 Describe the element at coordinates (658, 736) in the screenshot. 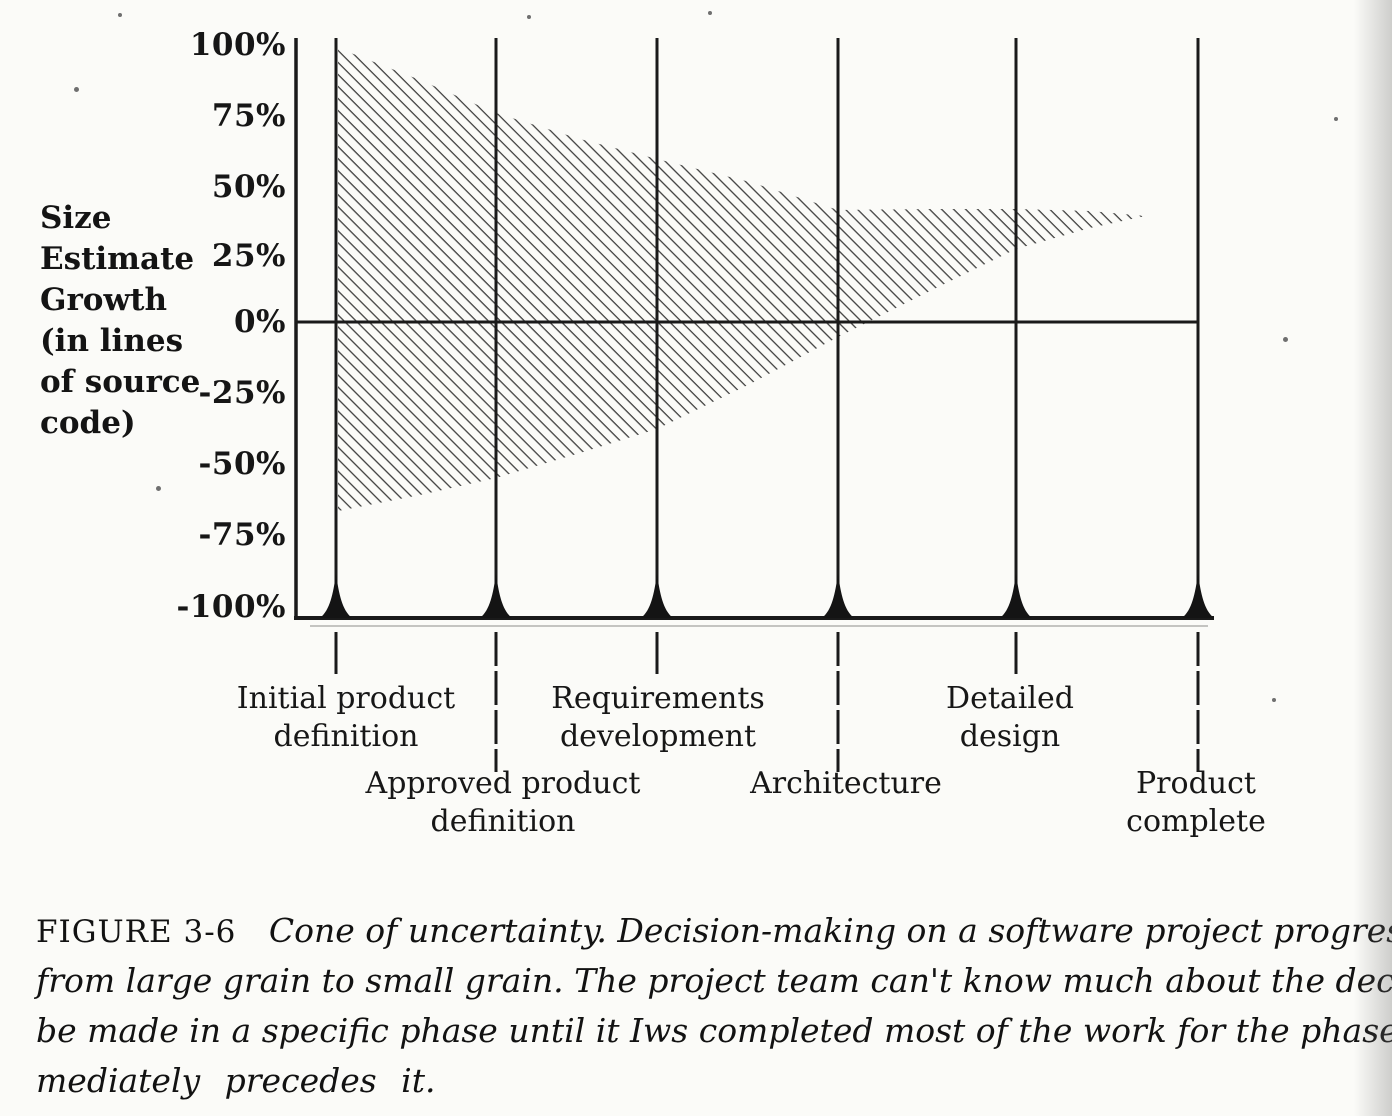

I see `milestone-label-line: development` at that location.